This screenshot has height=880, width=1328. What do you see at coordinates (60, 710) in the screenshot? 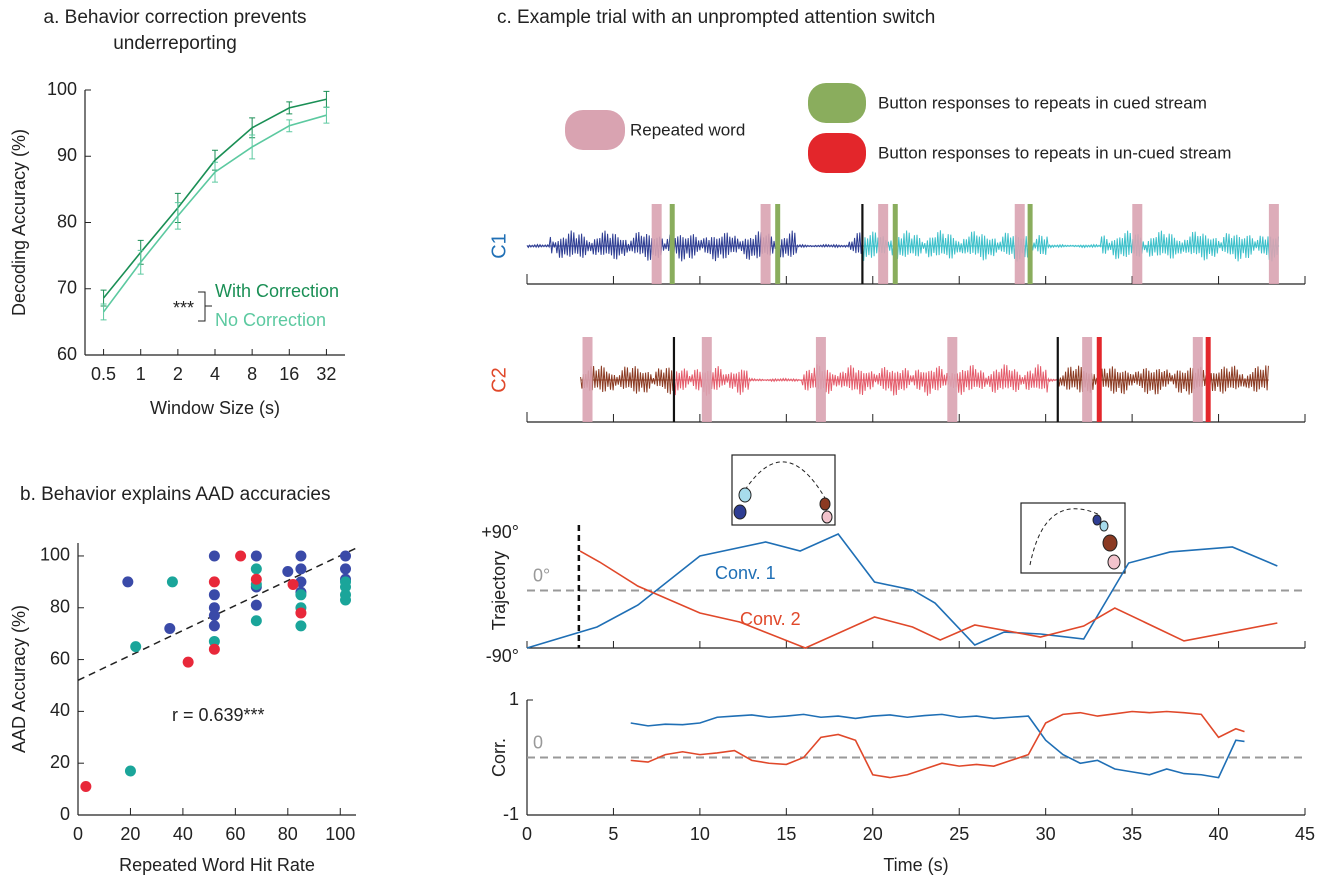
I see `y-tick-label: 40` at bounding box center [60, 710].